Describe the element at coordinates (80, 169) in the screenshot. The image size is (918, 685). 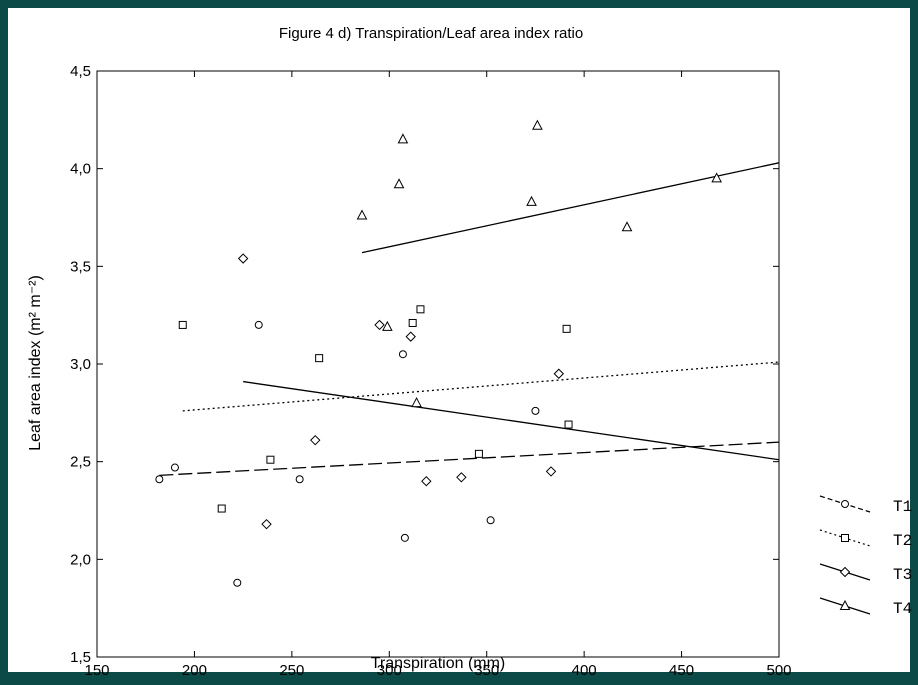
I see `y-tick-label: 4,0` at that location.